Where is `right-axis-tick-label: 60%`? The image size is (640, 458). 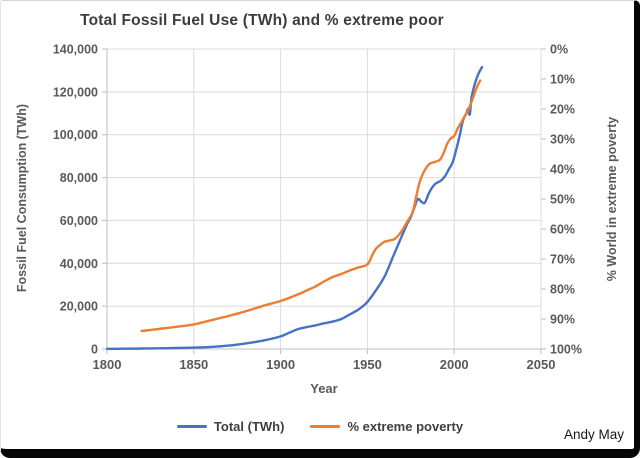
right-axis-tick-label: 60% is located at coordinates (562, 230).